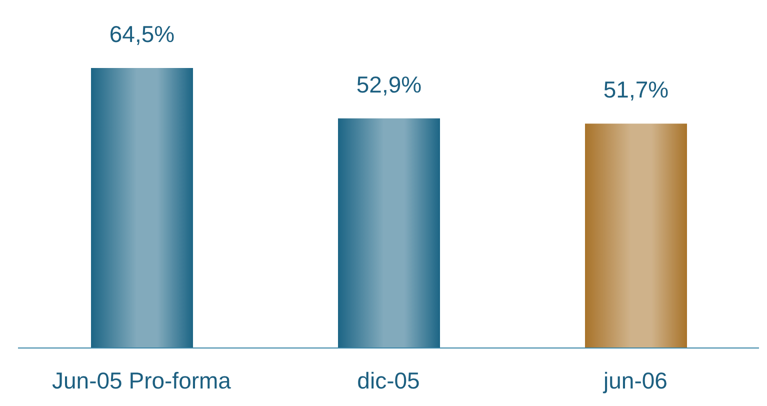 The height and width of the screenshot is (406, 767). What do you see at coordinates (389, 84) in the screenshot?
I see `data-label: 52,9%` at bounding box center [389, 84].